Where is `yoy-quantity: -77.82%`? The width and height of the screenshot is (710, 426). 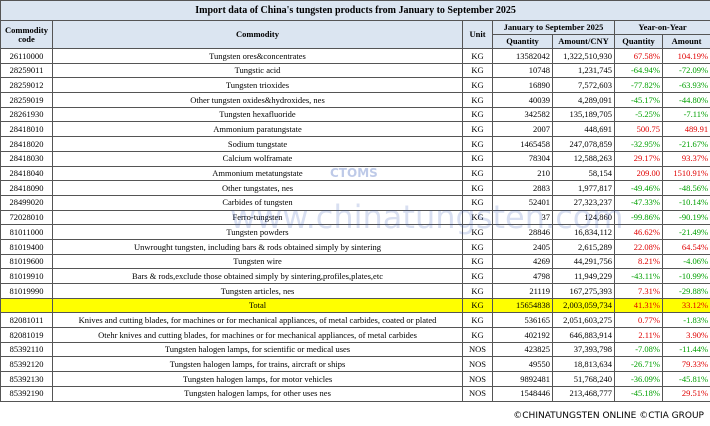
yoy-quantity: -77.82% is located at coordinates (638, 85).